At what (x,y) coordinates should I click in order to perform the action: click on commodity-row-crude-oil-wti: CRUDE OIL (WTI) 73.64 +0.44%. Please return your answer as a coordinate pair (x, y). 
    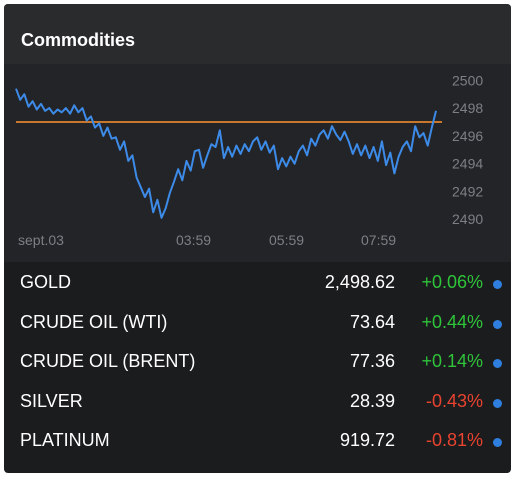
    Looking at the image, I should click on (257, 322).